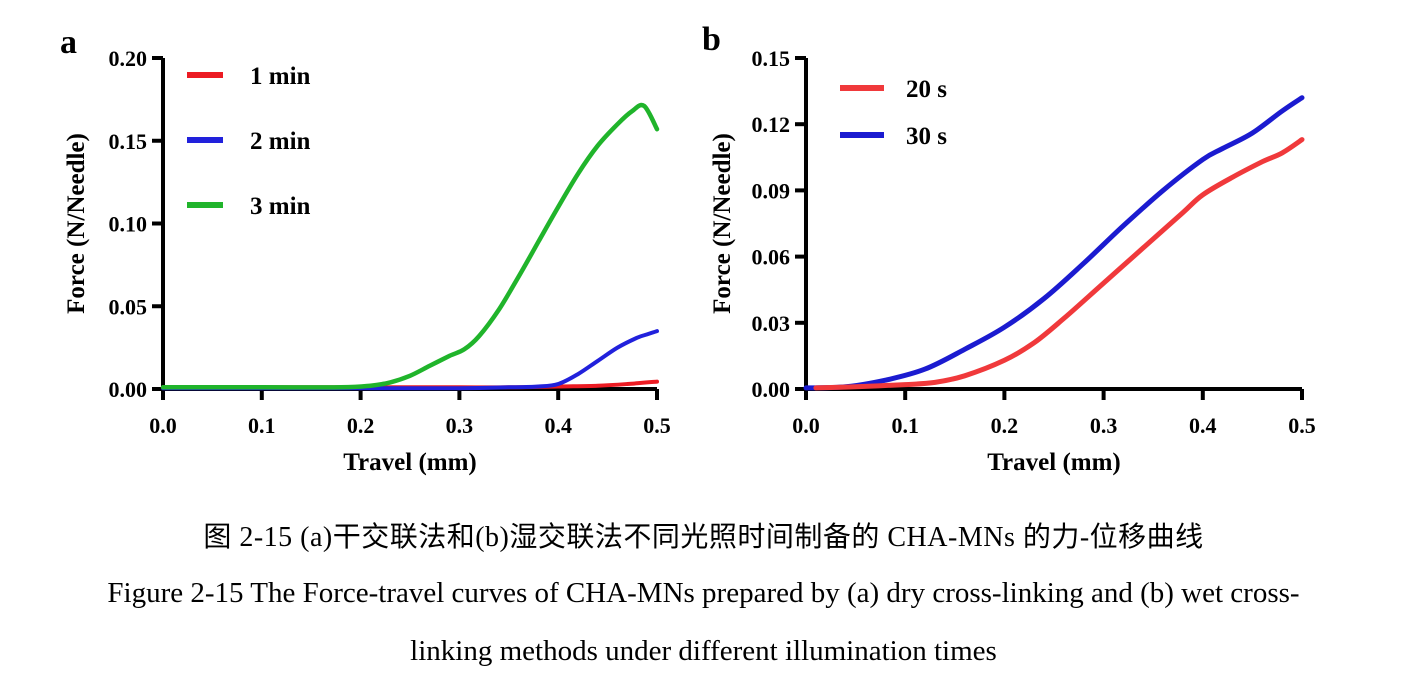 The height and width of the screenshot is (698, 1407). What do you see at coordinates (1005, 425) in the screenshot?
I see `x-tick-label-b: 0.2` at bounding box center [1005, 425].